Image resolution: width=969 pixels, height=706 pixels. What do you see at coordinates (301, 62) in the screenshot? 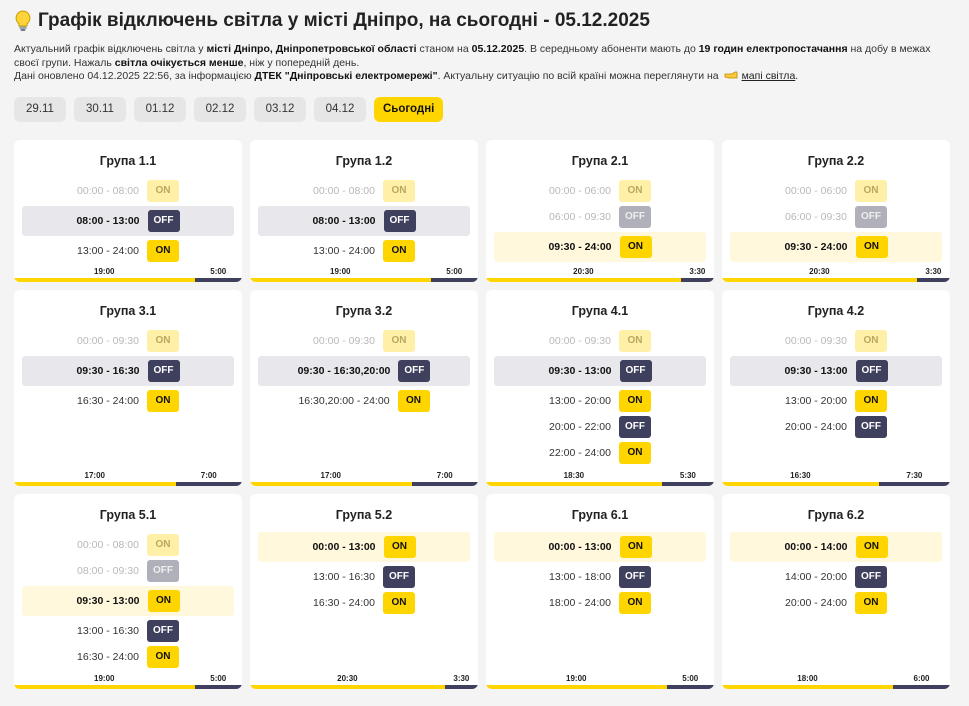
I see `description-text: , ніж у попередній день.` at bounding box center [301, 62].